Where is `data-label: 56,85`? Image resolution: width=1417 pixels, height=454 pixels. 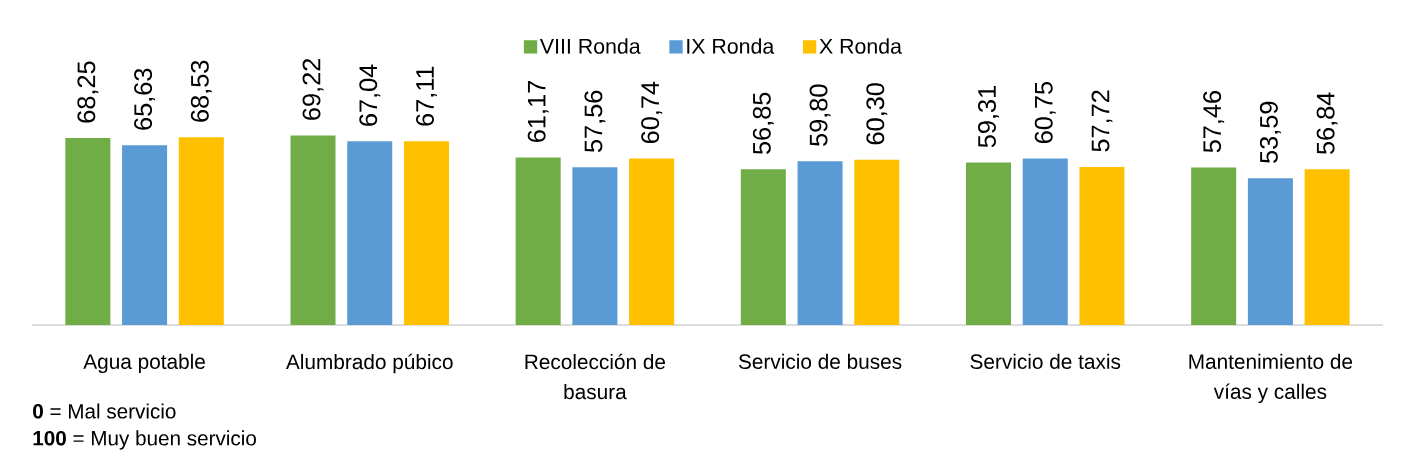
data-label: 56,85 is located at coordinates (763, 123).